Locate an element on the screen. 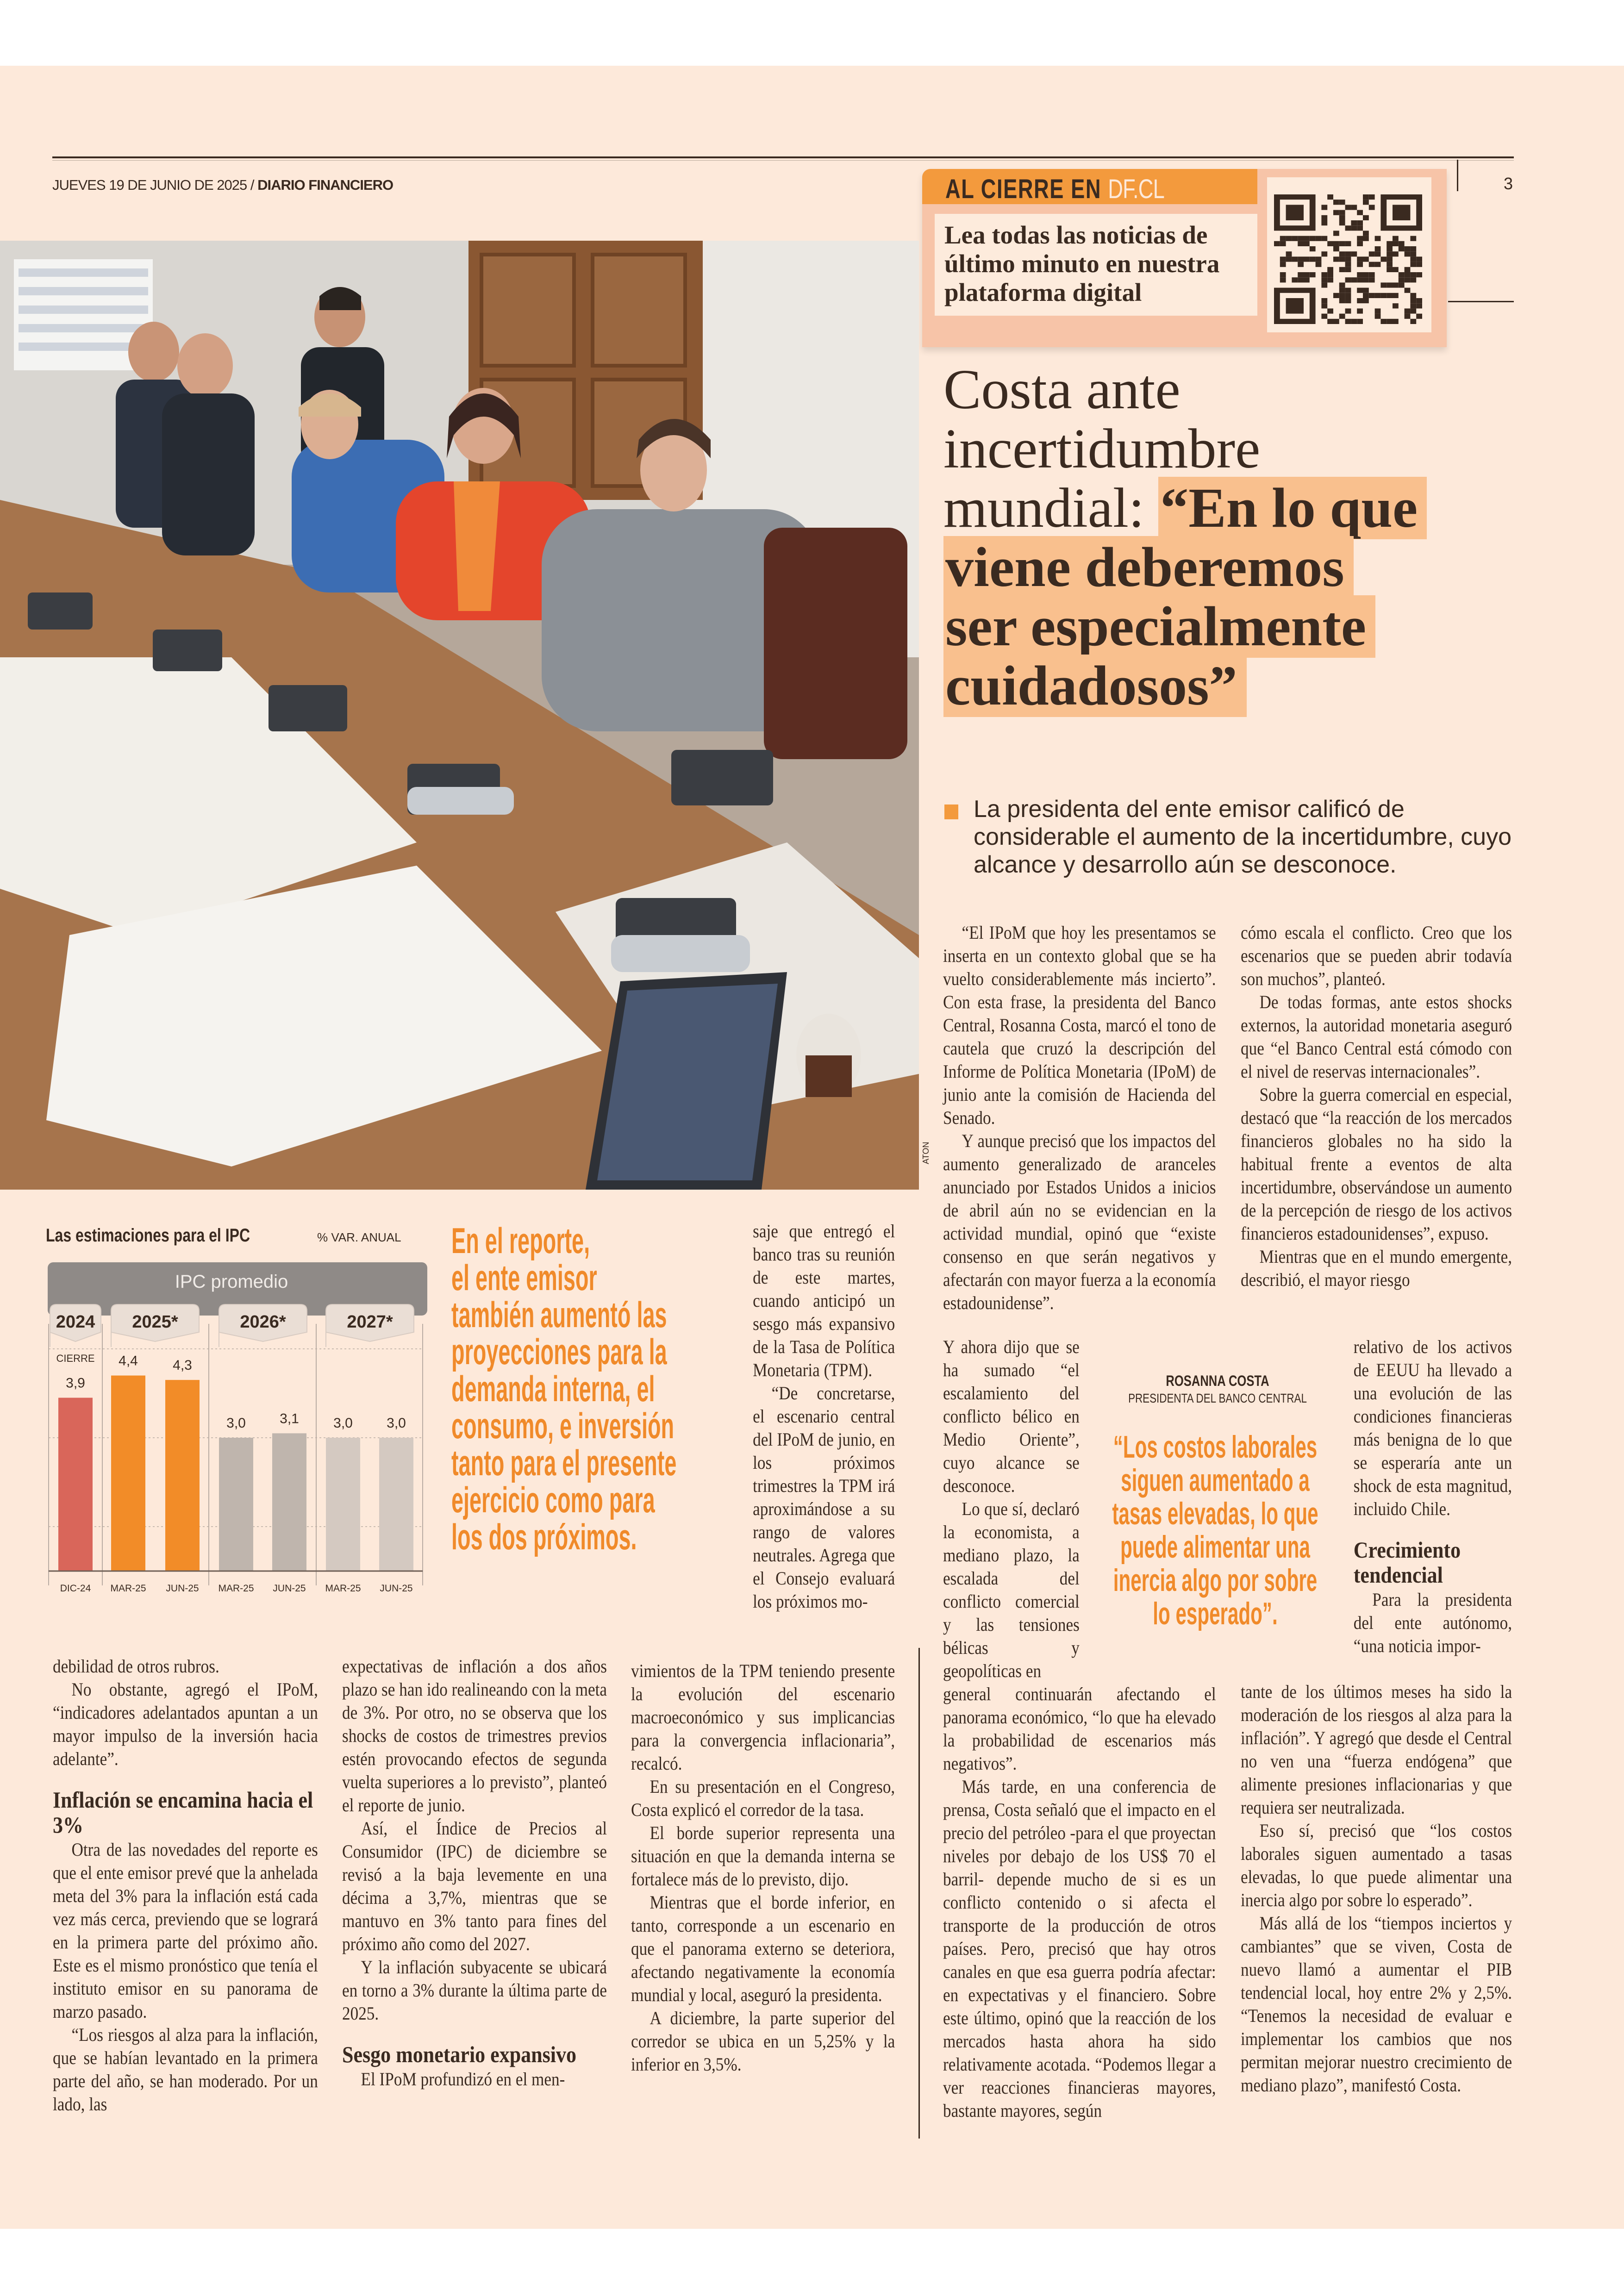 The width and height of the screenshot is (1624, 2295). quote-line: puede alimentar una is located at coordinates (1215, 1547).